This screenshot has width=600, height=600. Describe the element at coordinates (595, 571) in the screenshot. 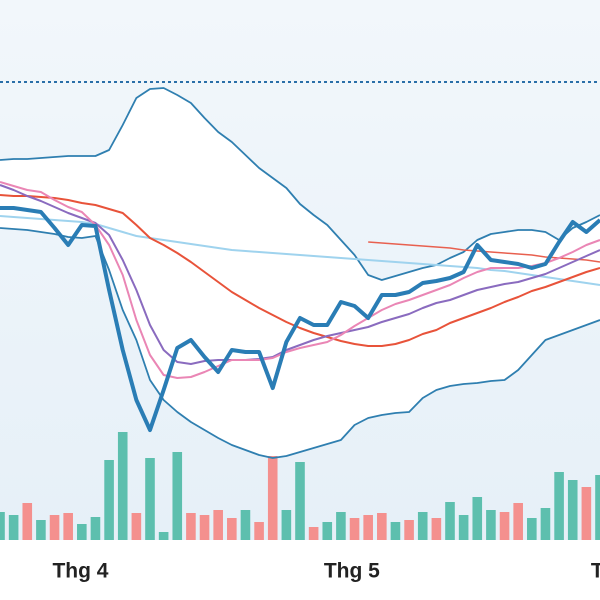

I see `x-tick-label: T` at that location.